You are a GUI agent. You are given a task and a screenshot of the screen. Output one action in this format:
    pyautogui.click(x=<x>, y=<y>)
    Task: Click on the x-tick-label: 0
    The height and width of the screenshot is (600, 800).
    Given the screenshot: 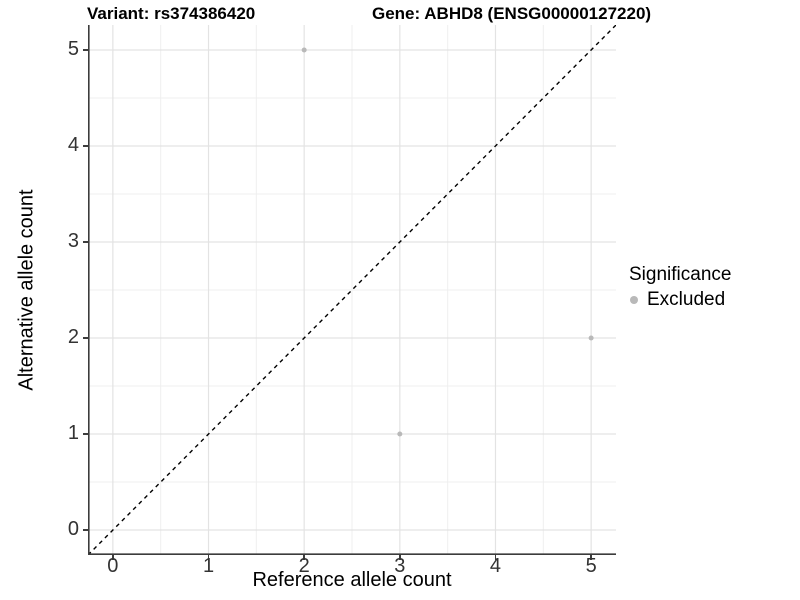 What is the action you would take?
    pyautogui.click(x=113, y=566)
    